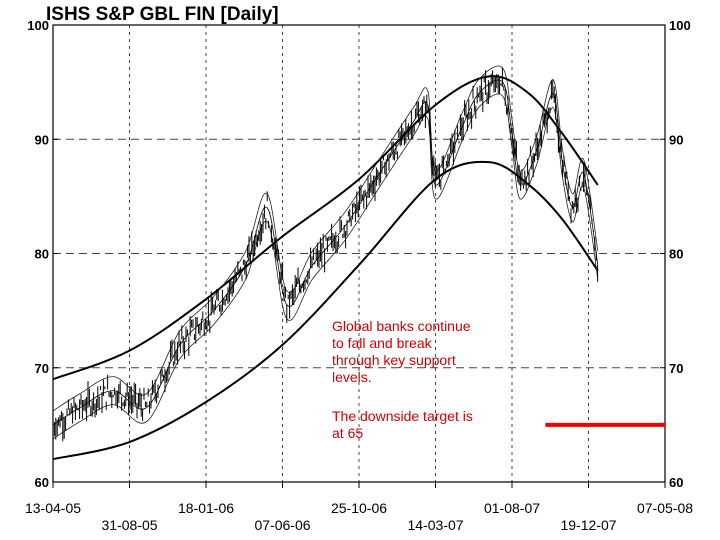  What do you see at coordinates (435, 525) in the screenshot?
I see `x-tick-label: 14-03-07` at bounding box center [435, 525].